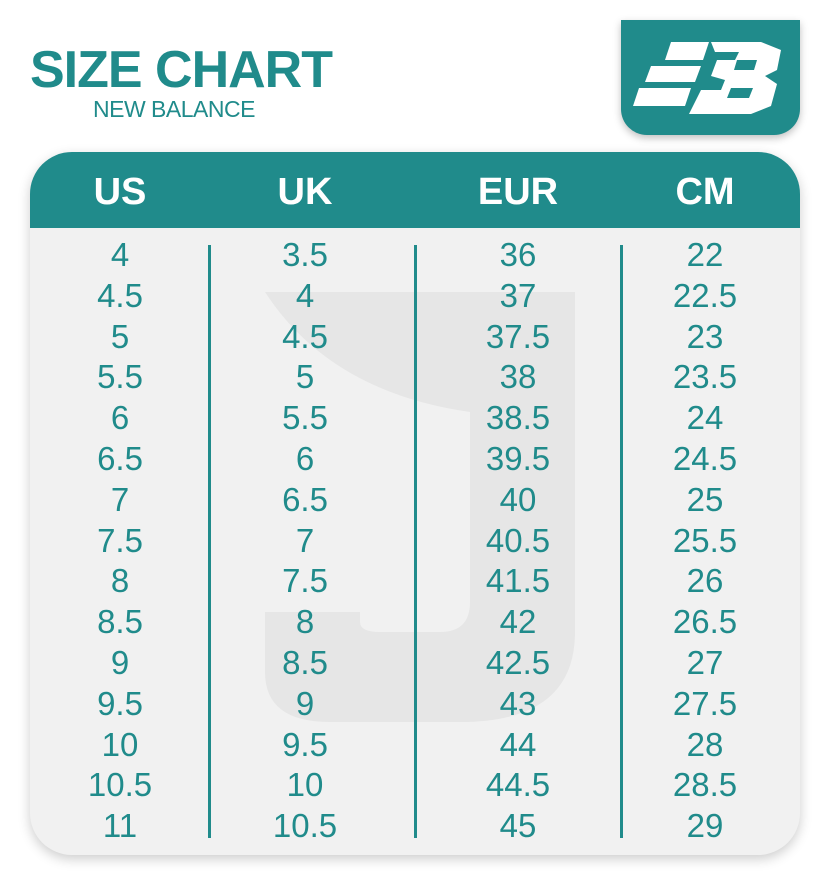  Describe the element at coordinates (120, 622) in the screenshot. I see `cell-us: 8.5` at that location.